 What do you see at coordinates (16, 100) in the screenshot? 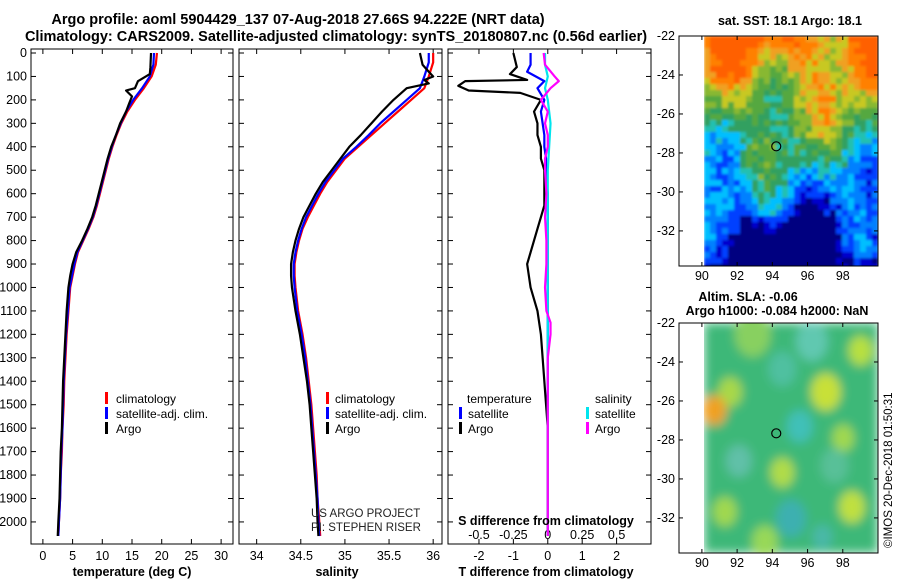
I see `depth-tick-label: 200` at bounding box center [16, 100].